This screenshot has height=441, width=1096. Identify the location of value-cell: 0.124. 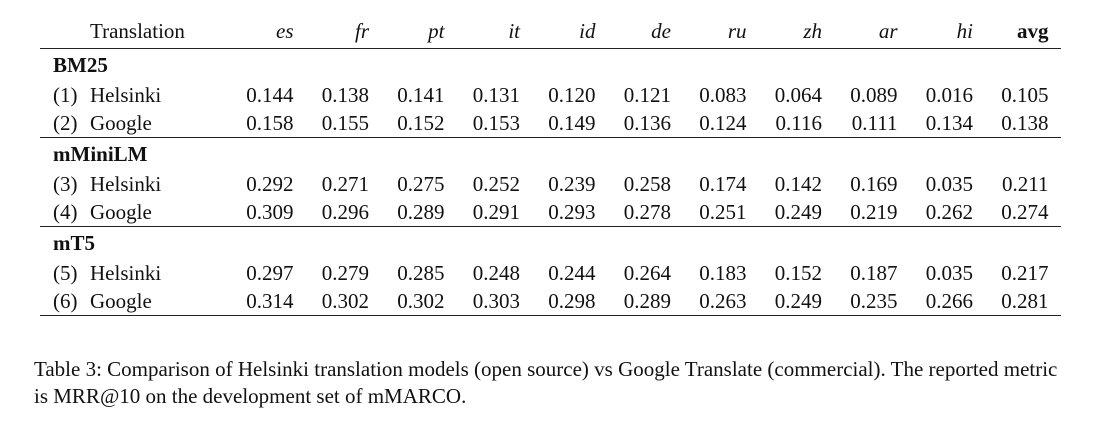
(723, 123).